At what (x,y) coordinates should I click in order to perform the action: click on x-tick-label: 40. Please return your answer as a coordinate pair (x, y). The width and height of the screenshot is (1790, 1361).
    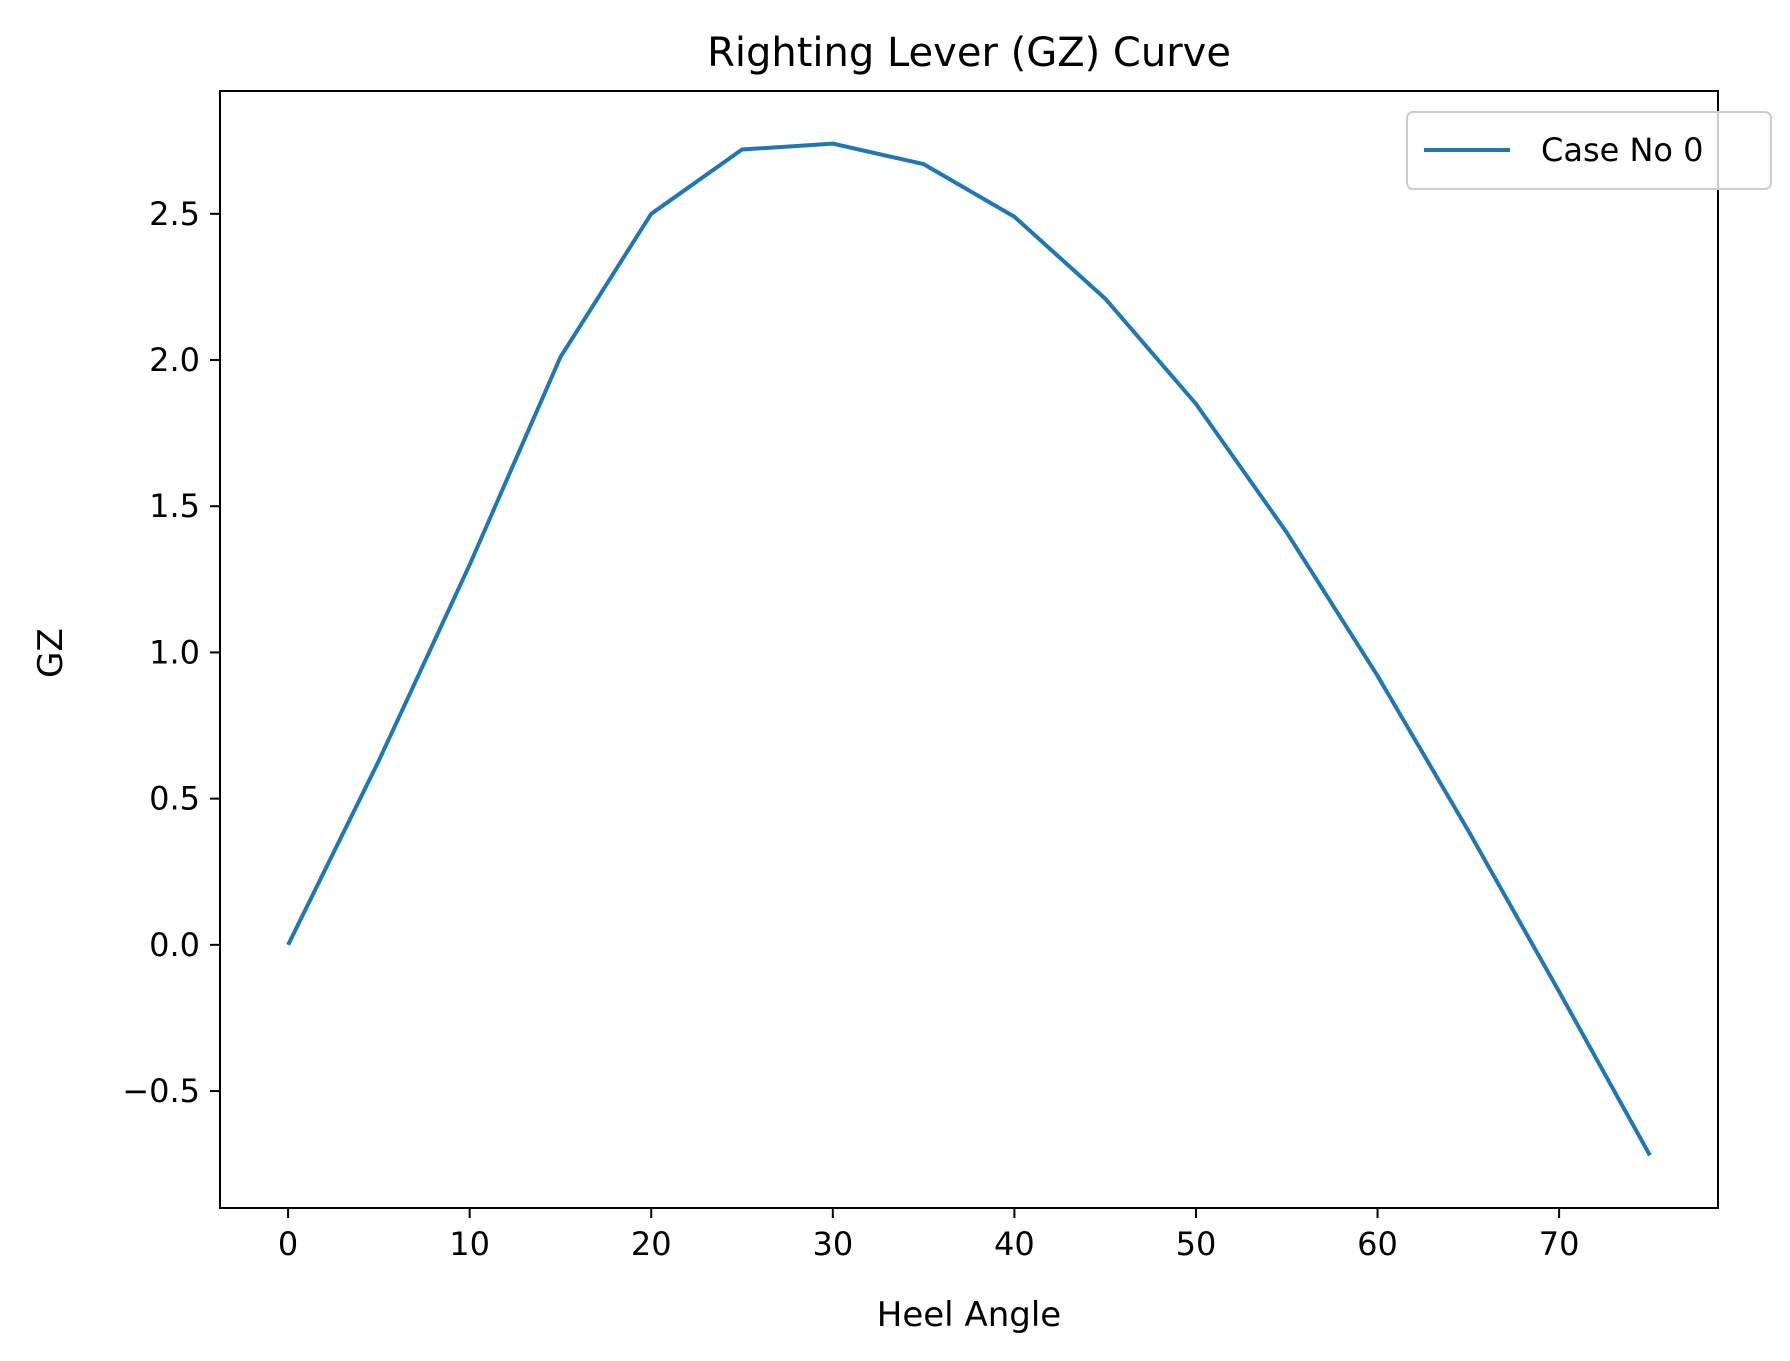
    Looking at the image, I should click on (1014, 1244).